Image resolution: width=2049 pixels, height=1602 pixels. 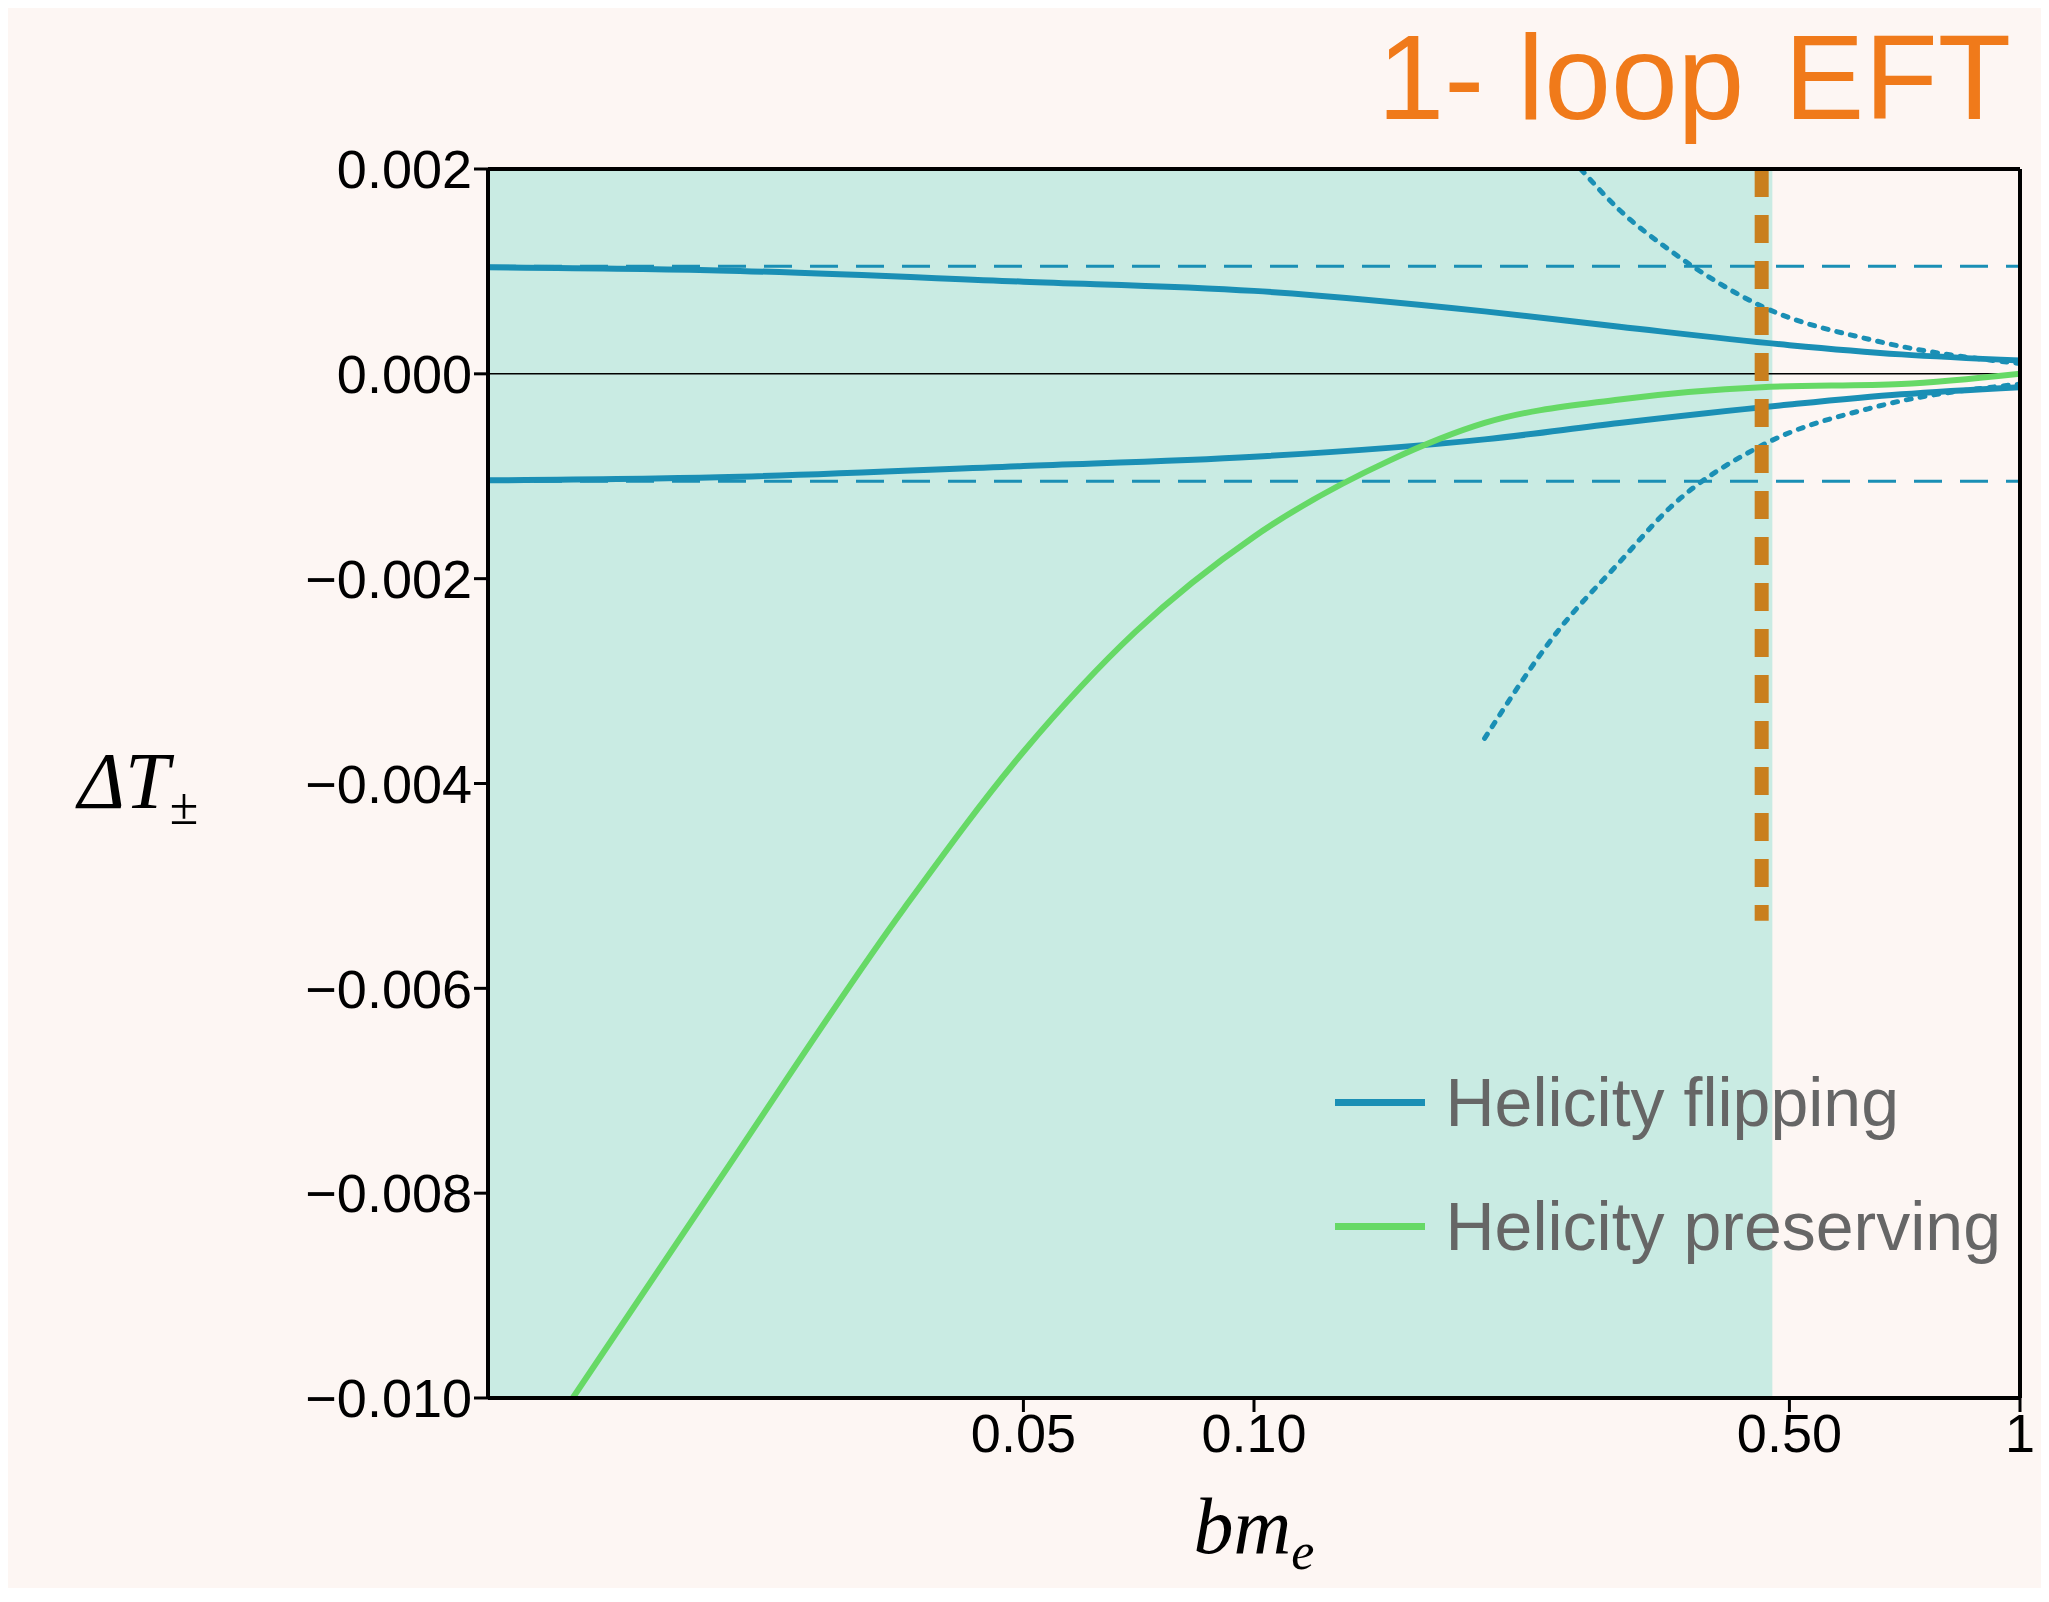 What do you see at coordinates (388, 1193) in the screenshot?
I see `y-tick-label: −0.008` at bounding box center [388, 1193].